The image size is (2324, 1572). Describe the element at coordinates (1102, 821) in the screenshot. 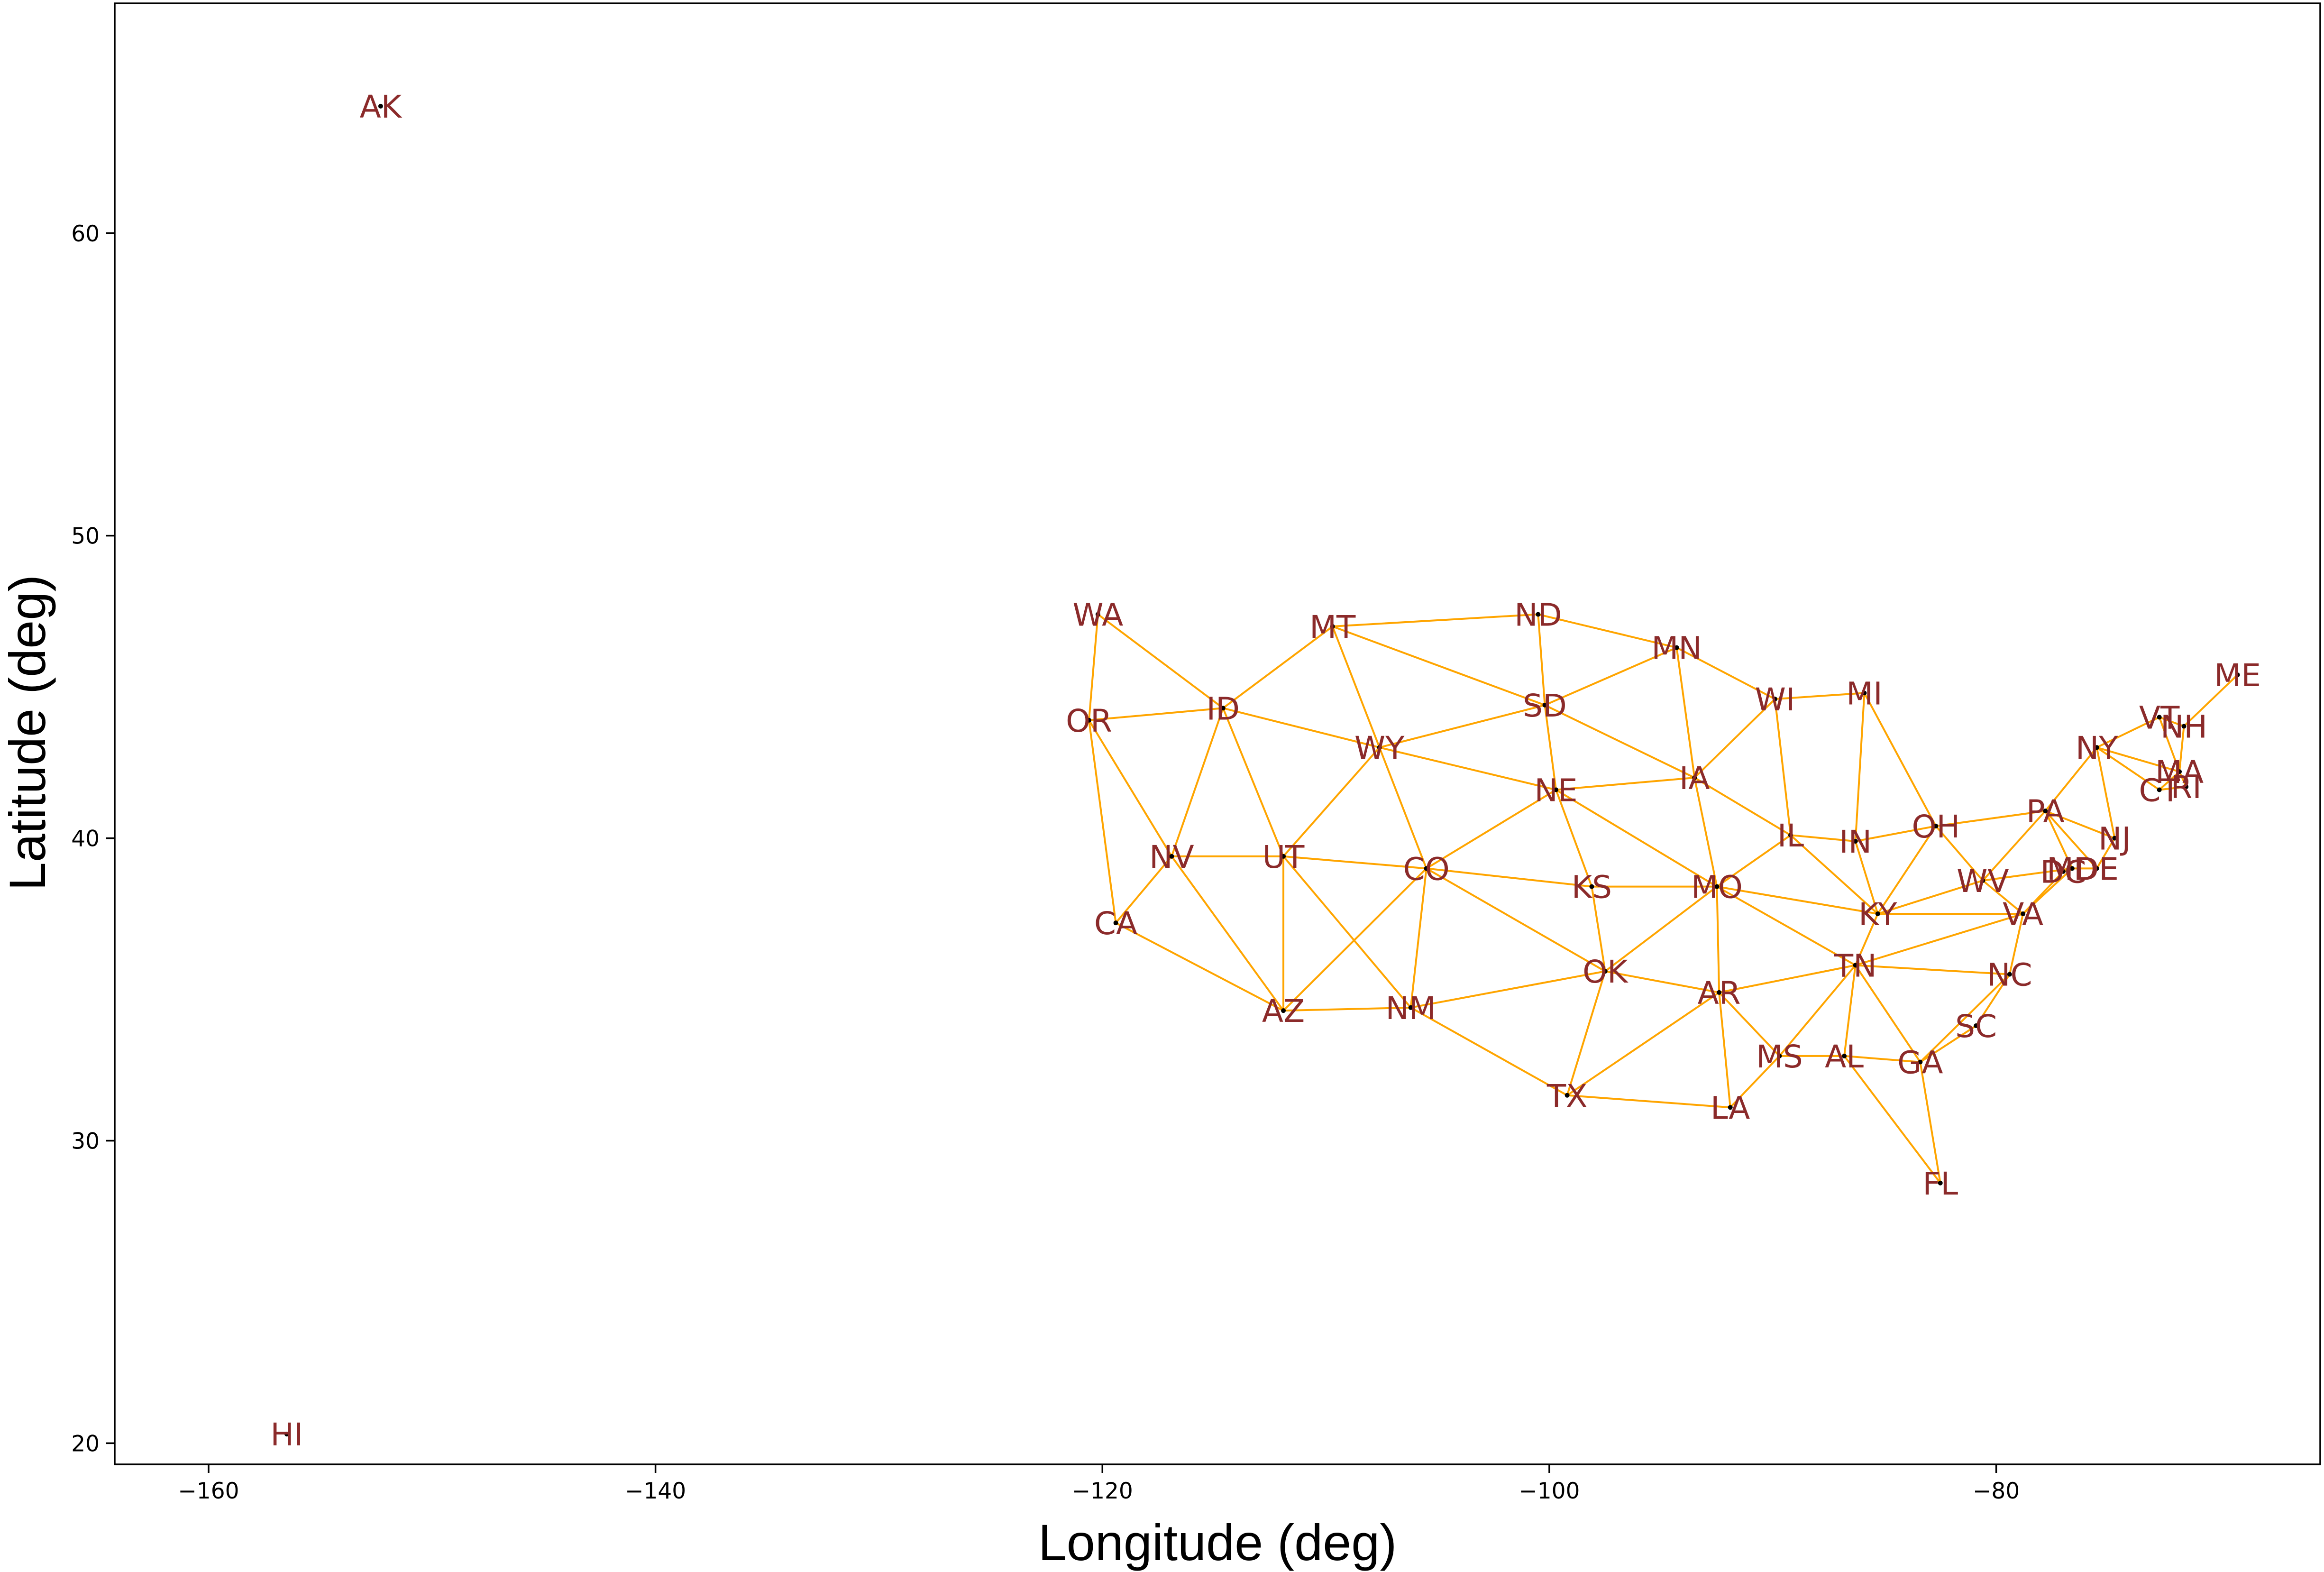

I see `edge-or-ca` at that location.